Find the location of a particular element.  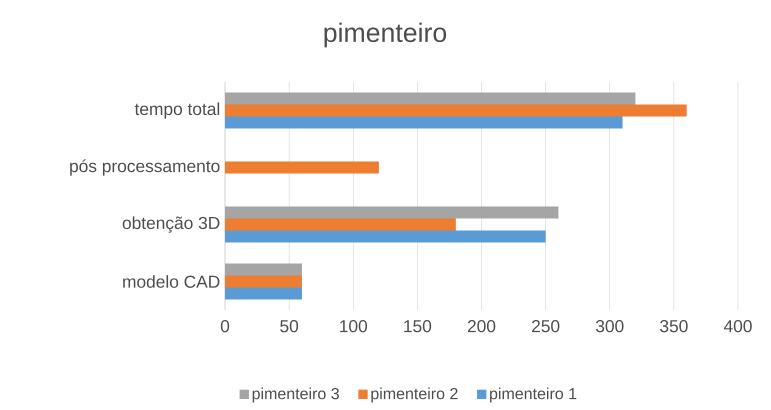

legend-label: pimenteiro 2 is located at coordinates (414, 395).